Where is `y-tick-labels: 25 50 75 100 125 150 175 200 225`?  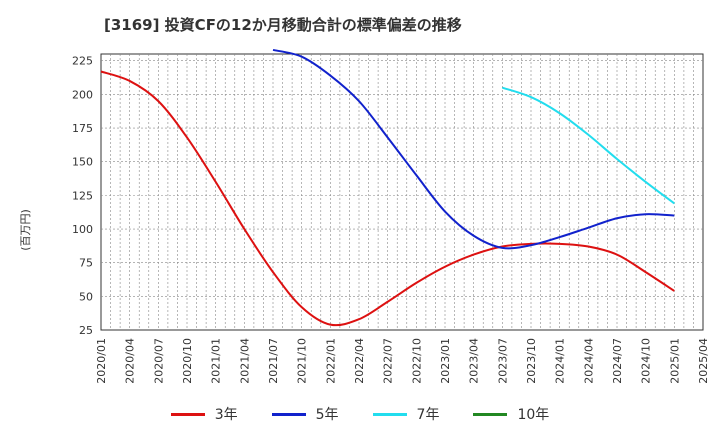 y-tick-labels: 25 50 75 100 125 150 175 200 225 is located at coordinates (82, 196).